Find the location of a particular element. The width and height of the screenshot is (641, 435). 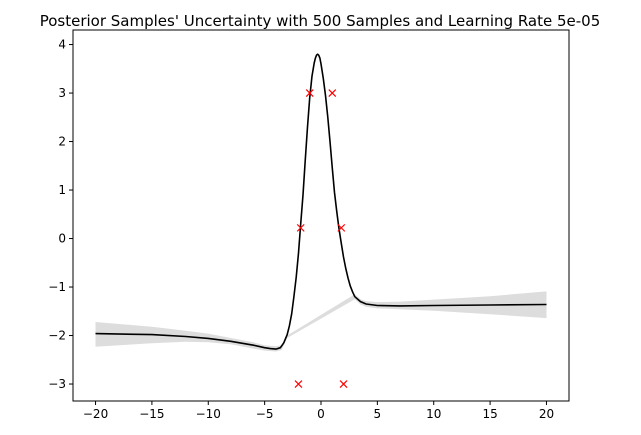

x-tick-label: −10 is located at coordinates (208, 414).